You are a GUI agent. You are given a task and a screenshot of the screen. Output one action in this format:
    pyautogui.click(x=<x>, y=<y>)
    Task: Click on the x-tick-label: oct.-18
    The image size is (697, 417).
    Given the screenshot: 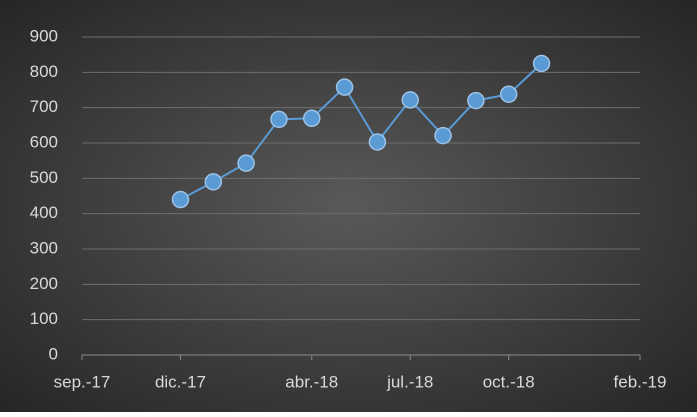 What is the action you would take?
    pyautogui.click(x=509, y=381)
    